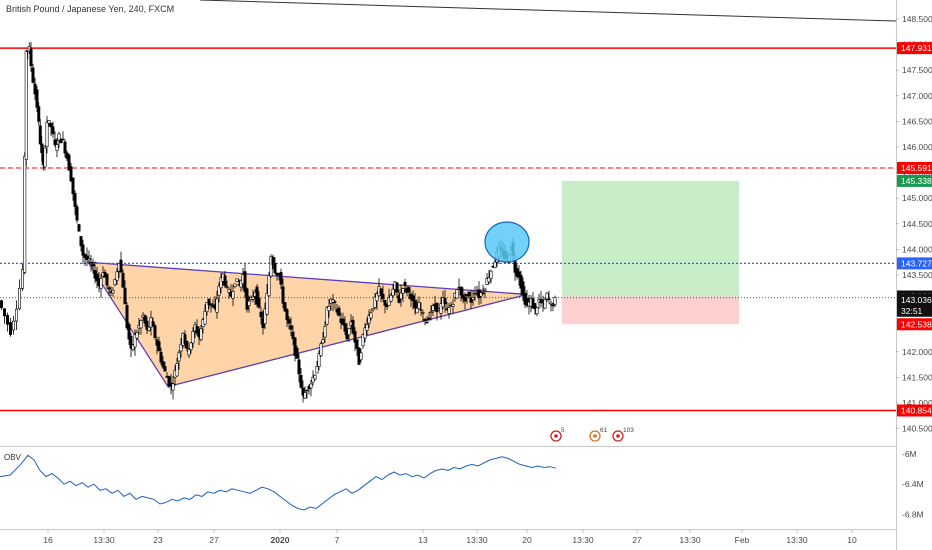 This screenshot has width=932, height=550. Describe the element at coordinates (595, 436) in the screenshot. I see `event-marker-dot` at that location.